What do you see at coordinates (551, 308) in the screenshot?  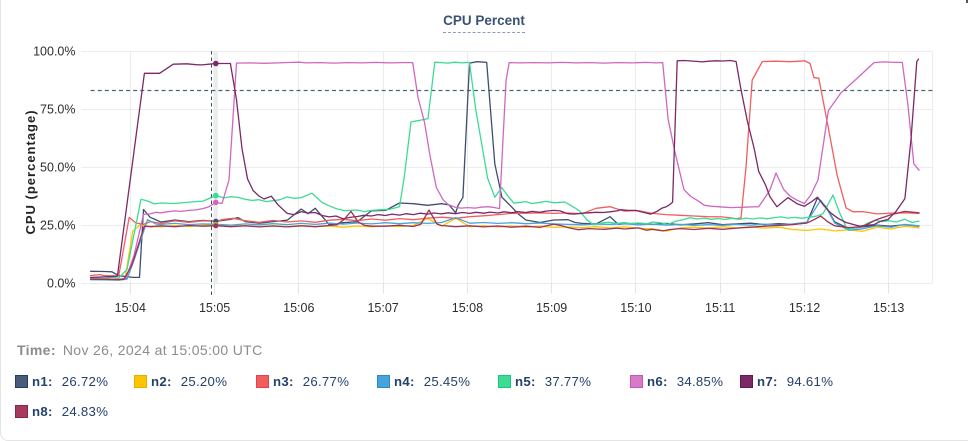 I see `svg-text: 15:09` at bounding box center [551, 308].